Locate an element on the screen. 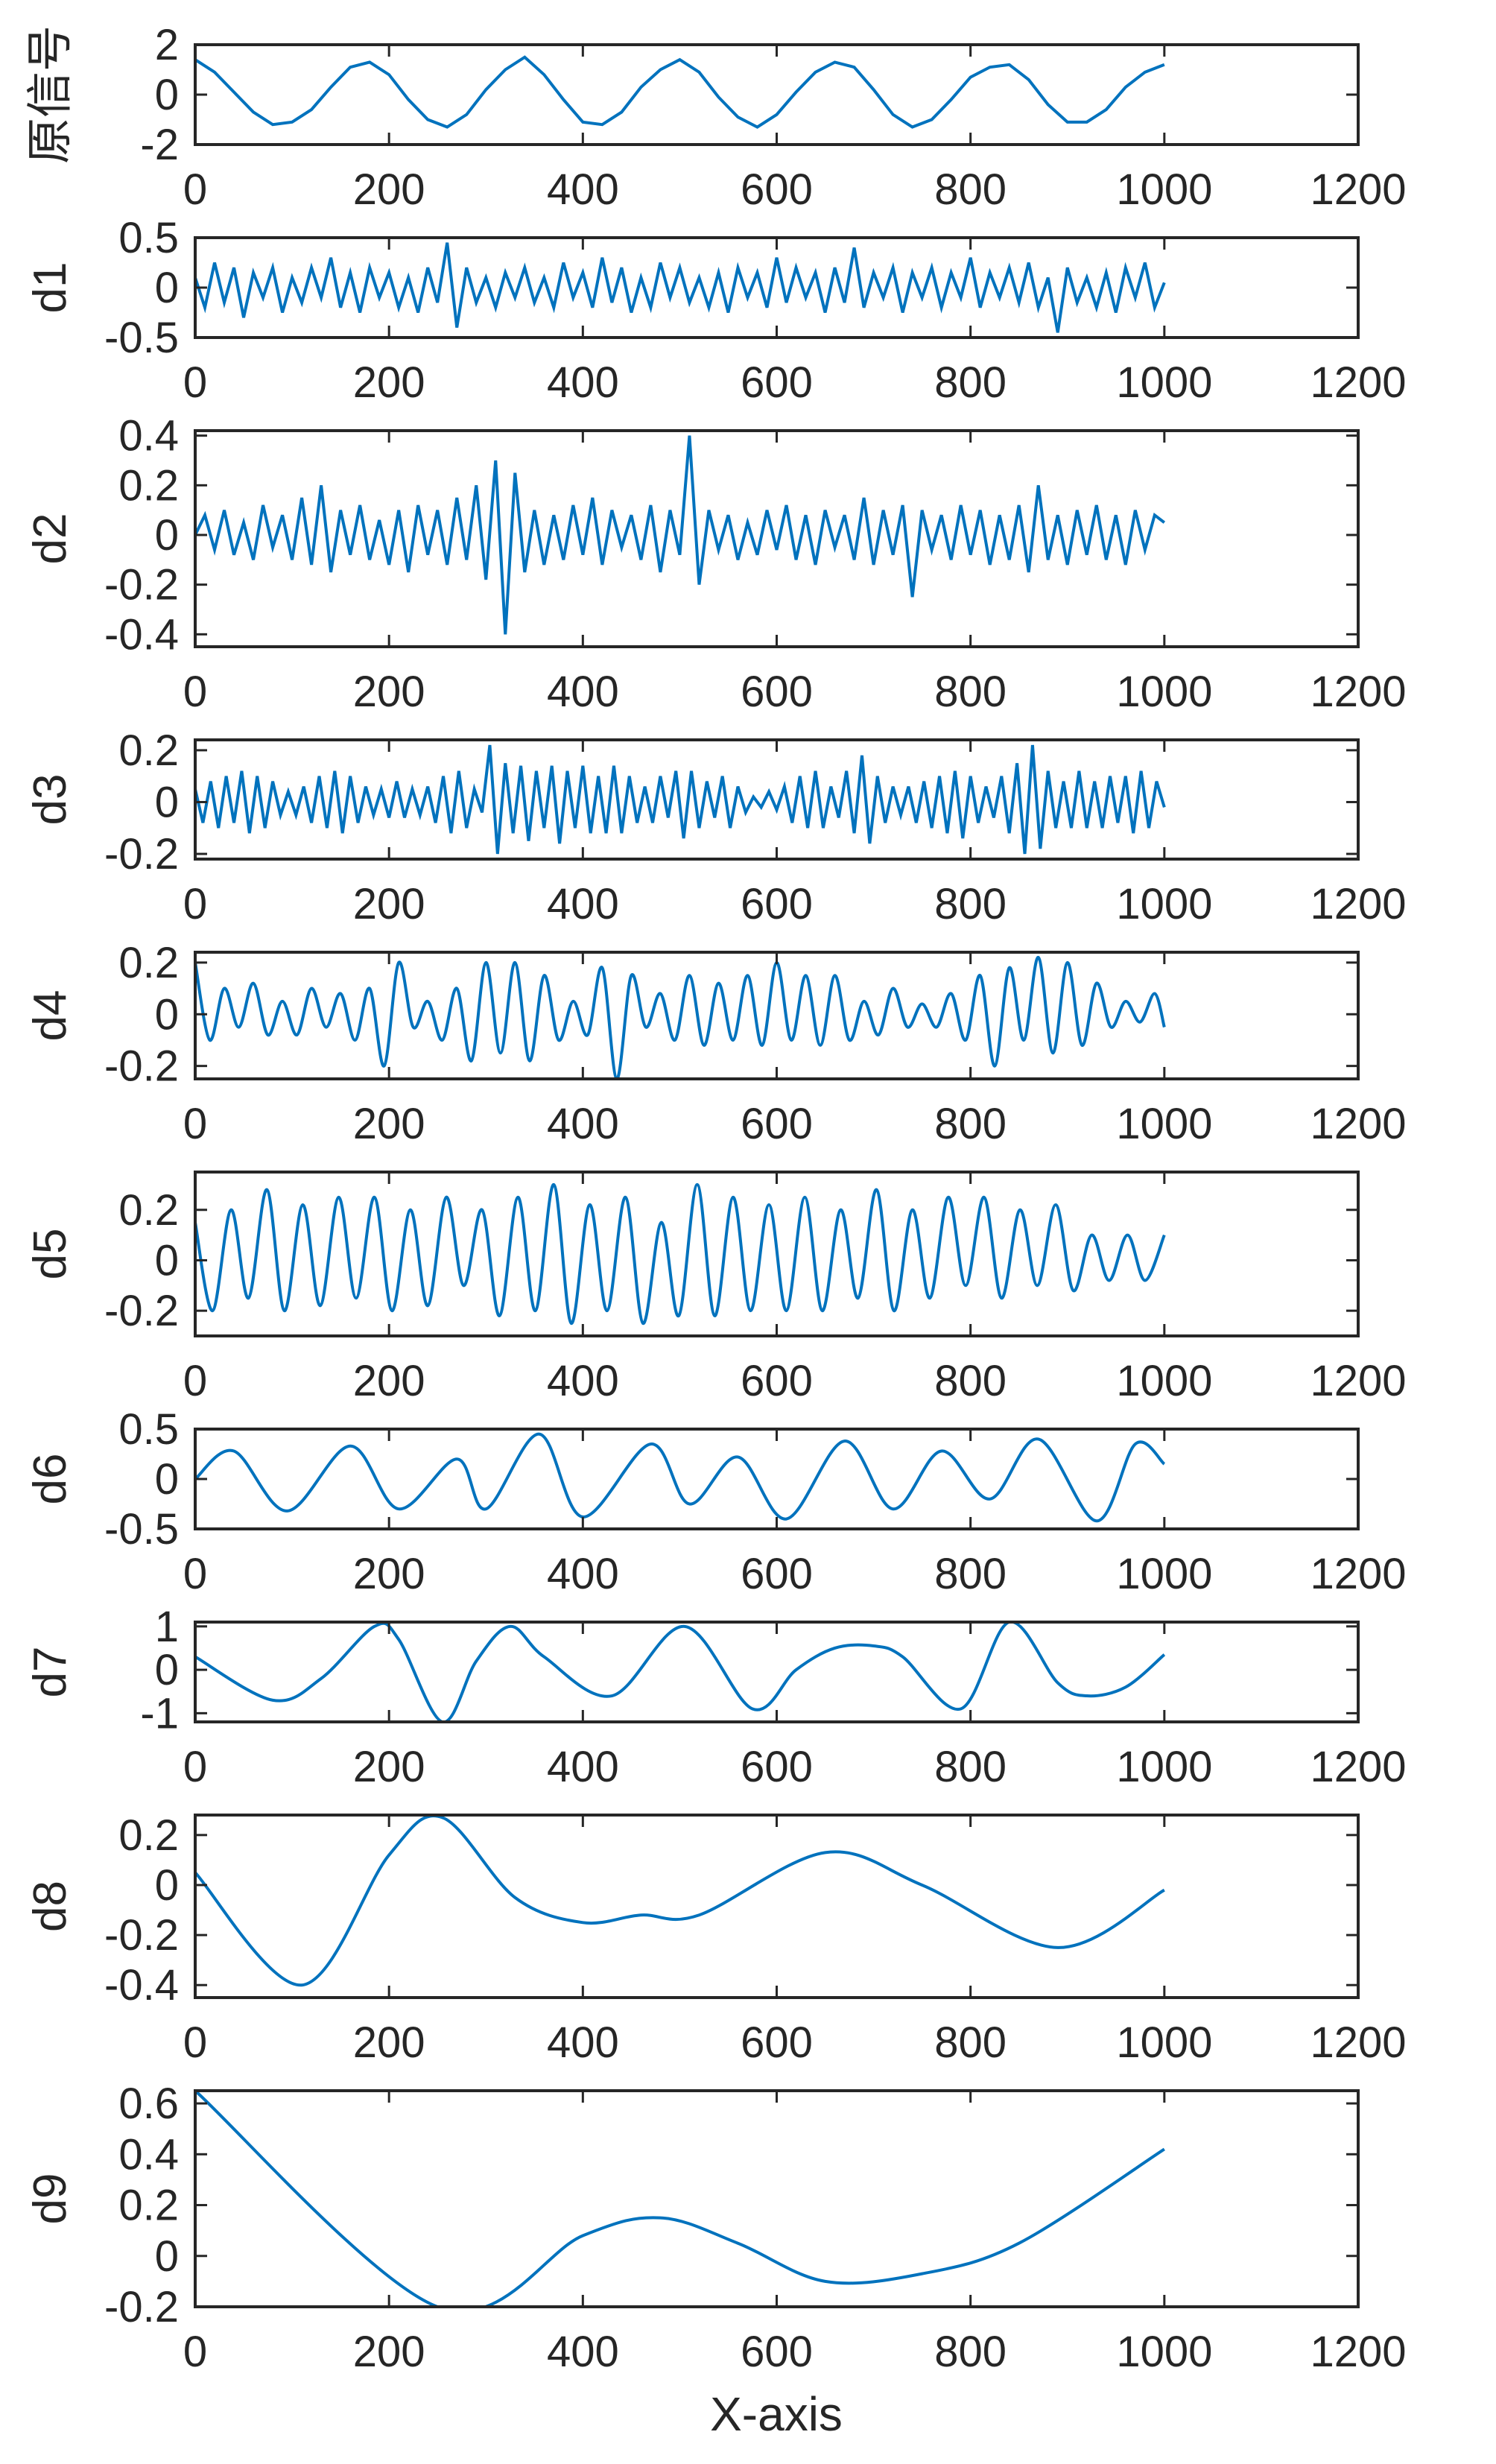 Image resolution: width=1496 pixels, height=2464 pixels. panel-d3: 0 200 400 600 800 1000 1200-0.200.2d3 is located at coordinates (716, 827).